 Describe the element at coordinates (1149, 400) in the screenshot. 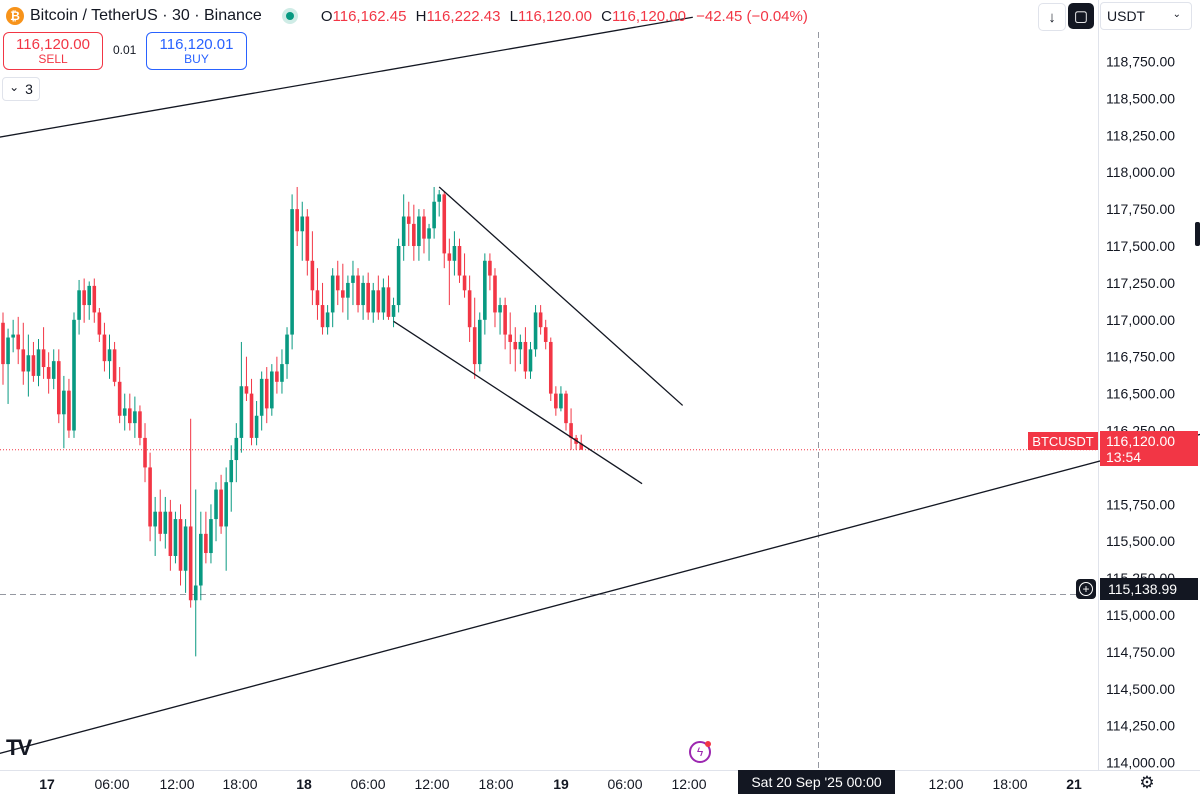

I see `price-axis` at that location.